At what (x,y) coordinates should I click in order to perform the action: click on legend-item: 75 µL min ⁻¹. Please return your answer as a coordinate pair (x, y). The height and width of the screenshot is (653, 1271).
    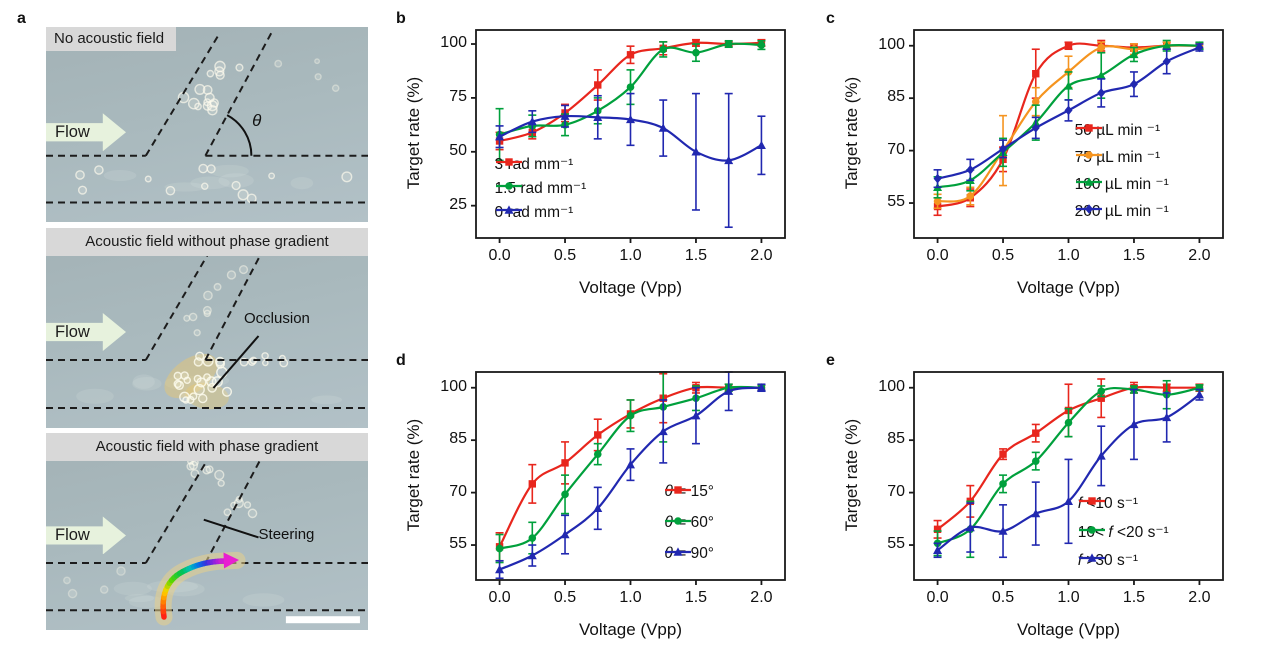
    Looking at the image, I should click on (1117, 157).